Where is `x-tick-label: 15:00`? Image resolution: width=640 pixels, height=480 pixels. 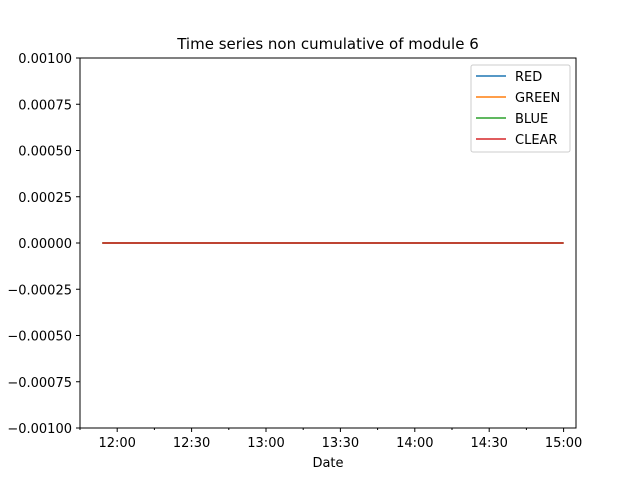
x-tick-label: 15:00 is located at coordinates (563, 443).